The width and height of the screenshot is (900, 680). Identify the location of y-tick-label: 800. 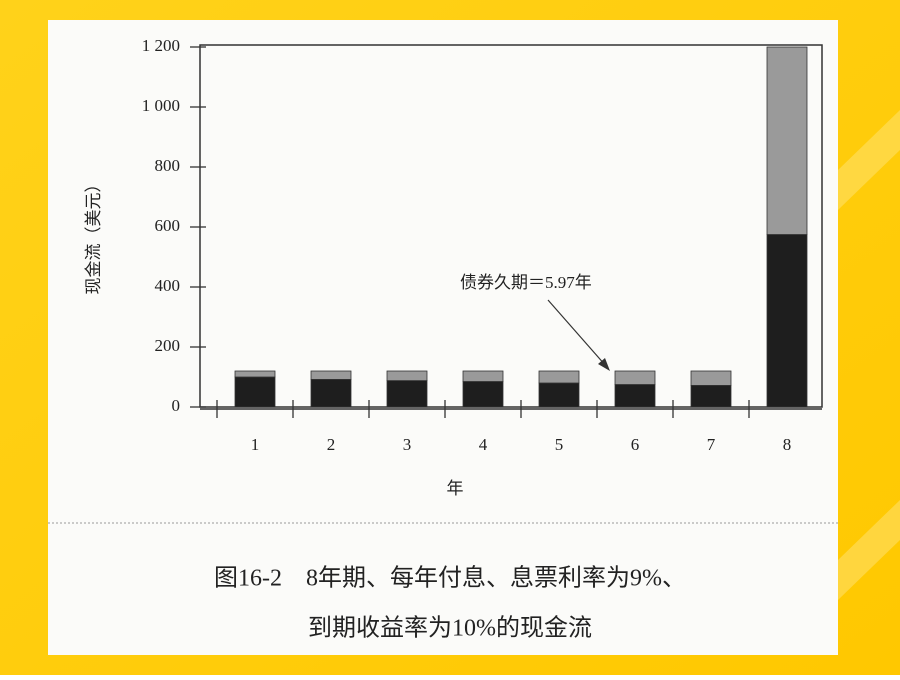
(168, 165).